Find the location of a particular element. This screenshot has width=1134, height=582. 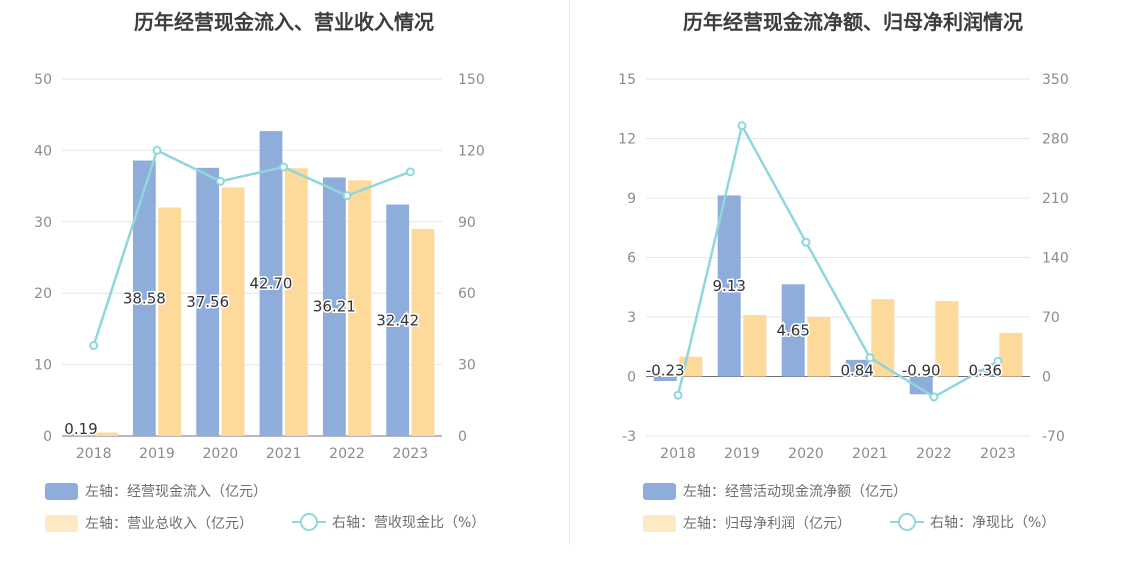

bar-data-label: 9.13 is located at coordinates (728, 286).